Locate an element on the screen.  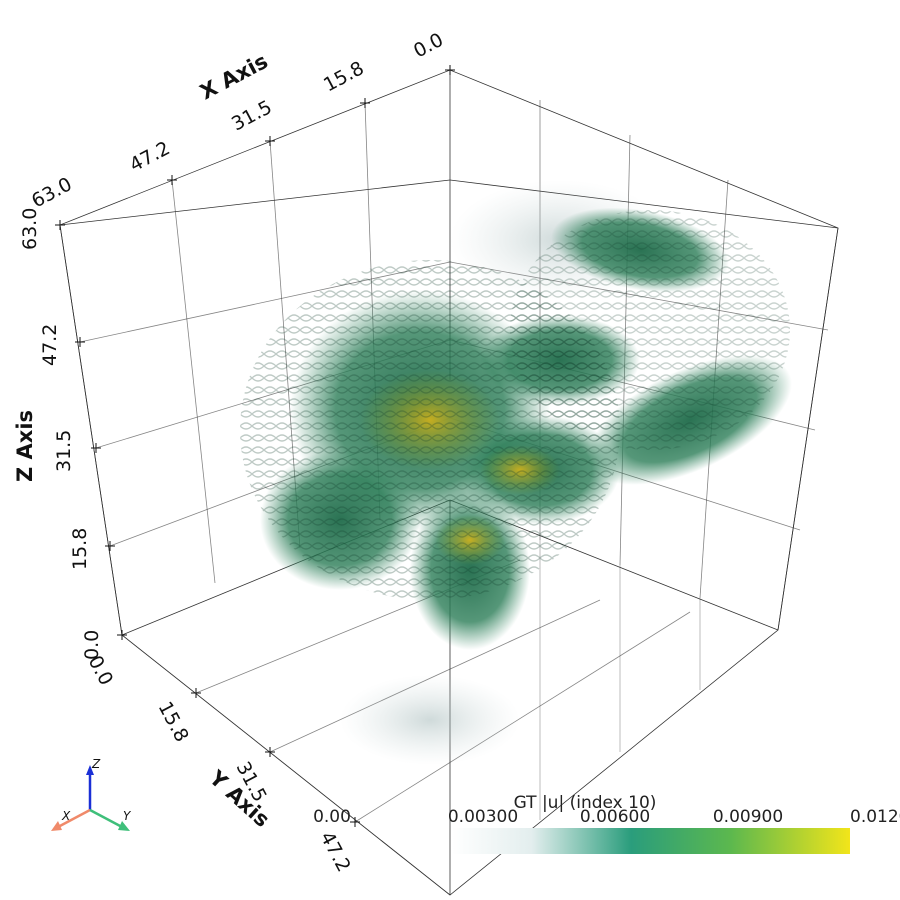
y-tick-1: 15.8 is located at coordinates (173, 722).